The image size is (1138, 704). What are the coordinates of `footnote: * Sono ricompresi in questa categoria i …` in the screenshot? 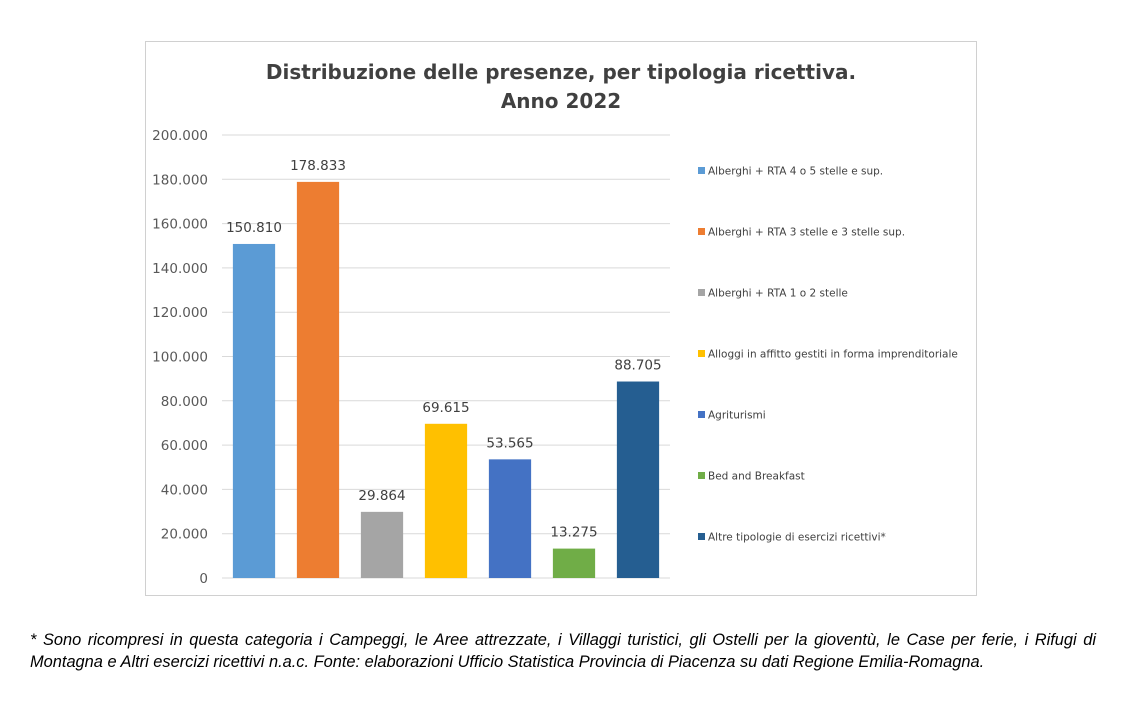 It's located at (563, 651).